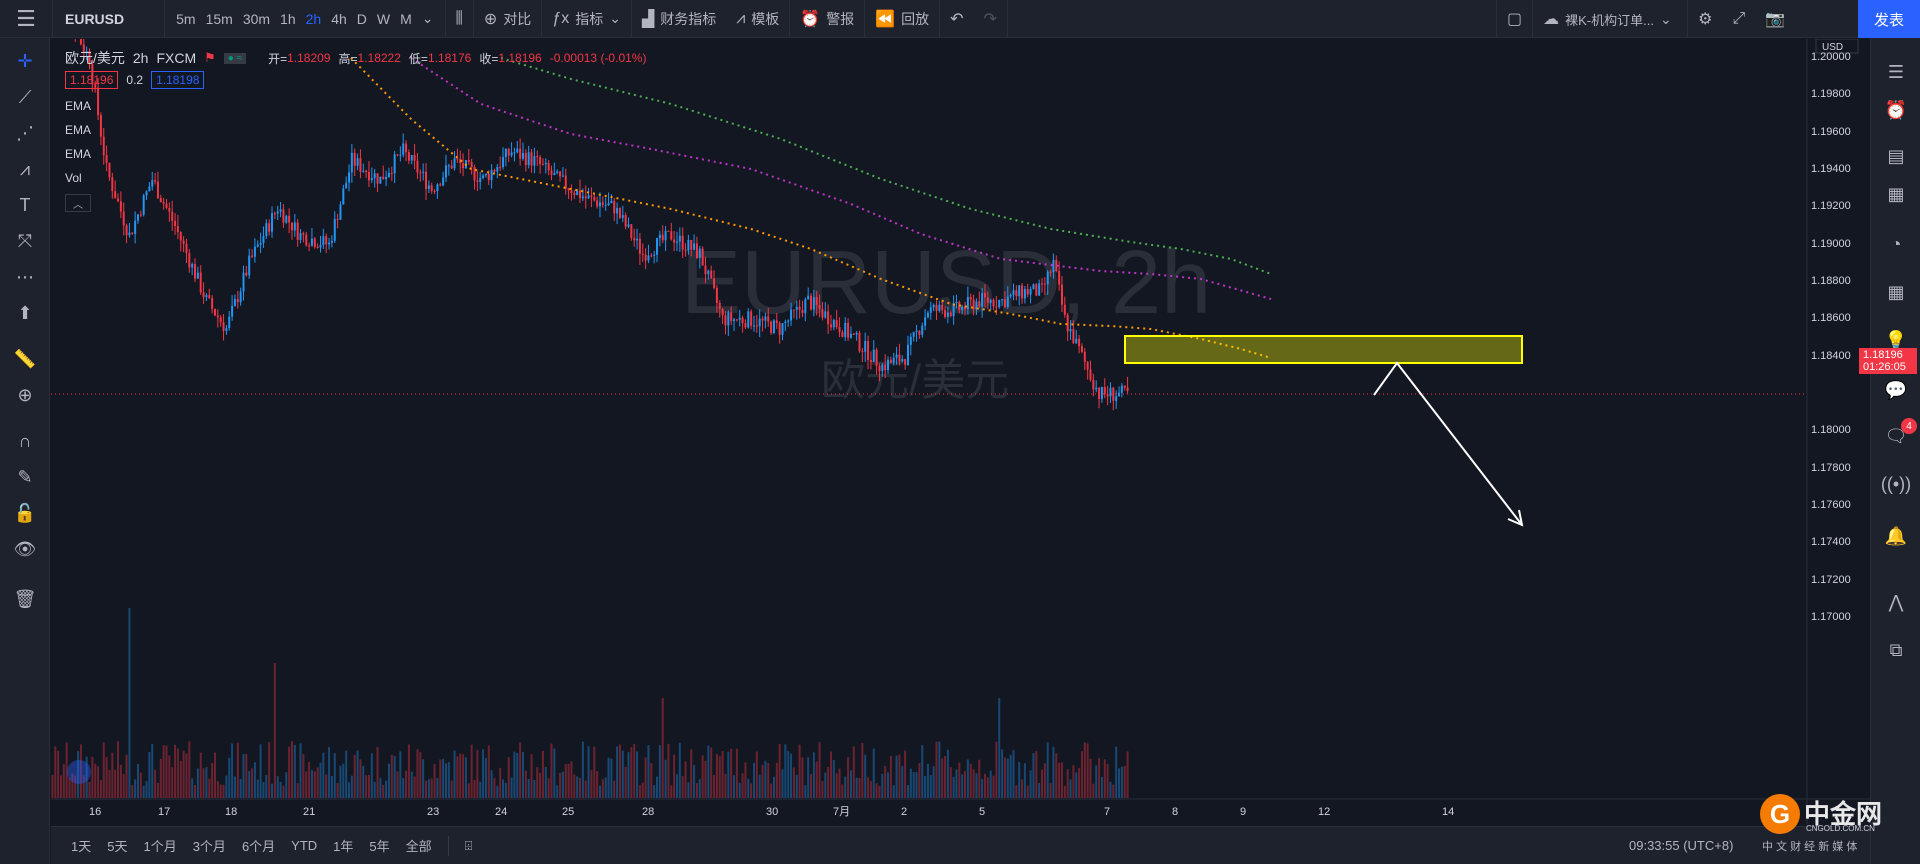  What do you see at coordinates (25, 476) in the screenshot?
I see `lock-drawing-icon: ✎` at bounding box center [25, 476].